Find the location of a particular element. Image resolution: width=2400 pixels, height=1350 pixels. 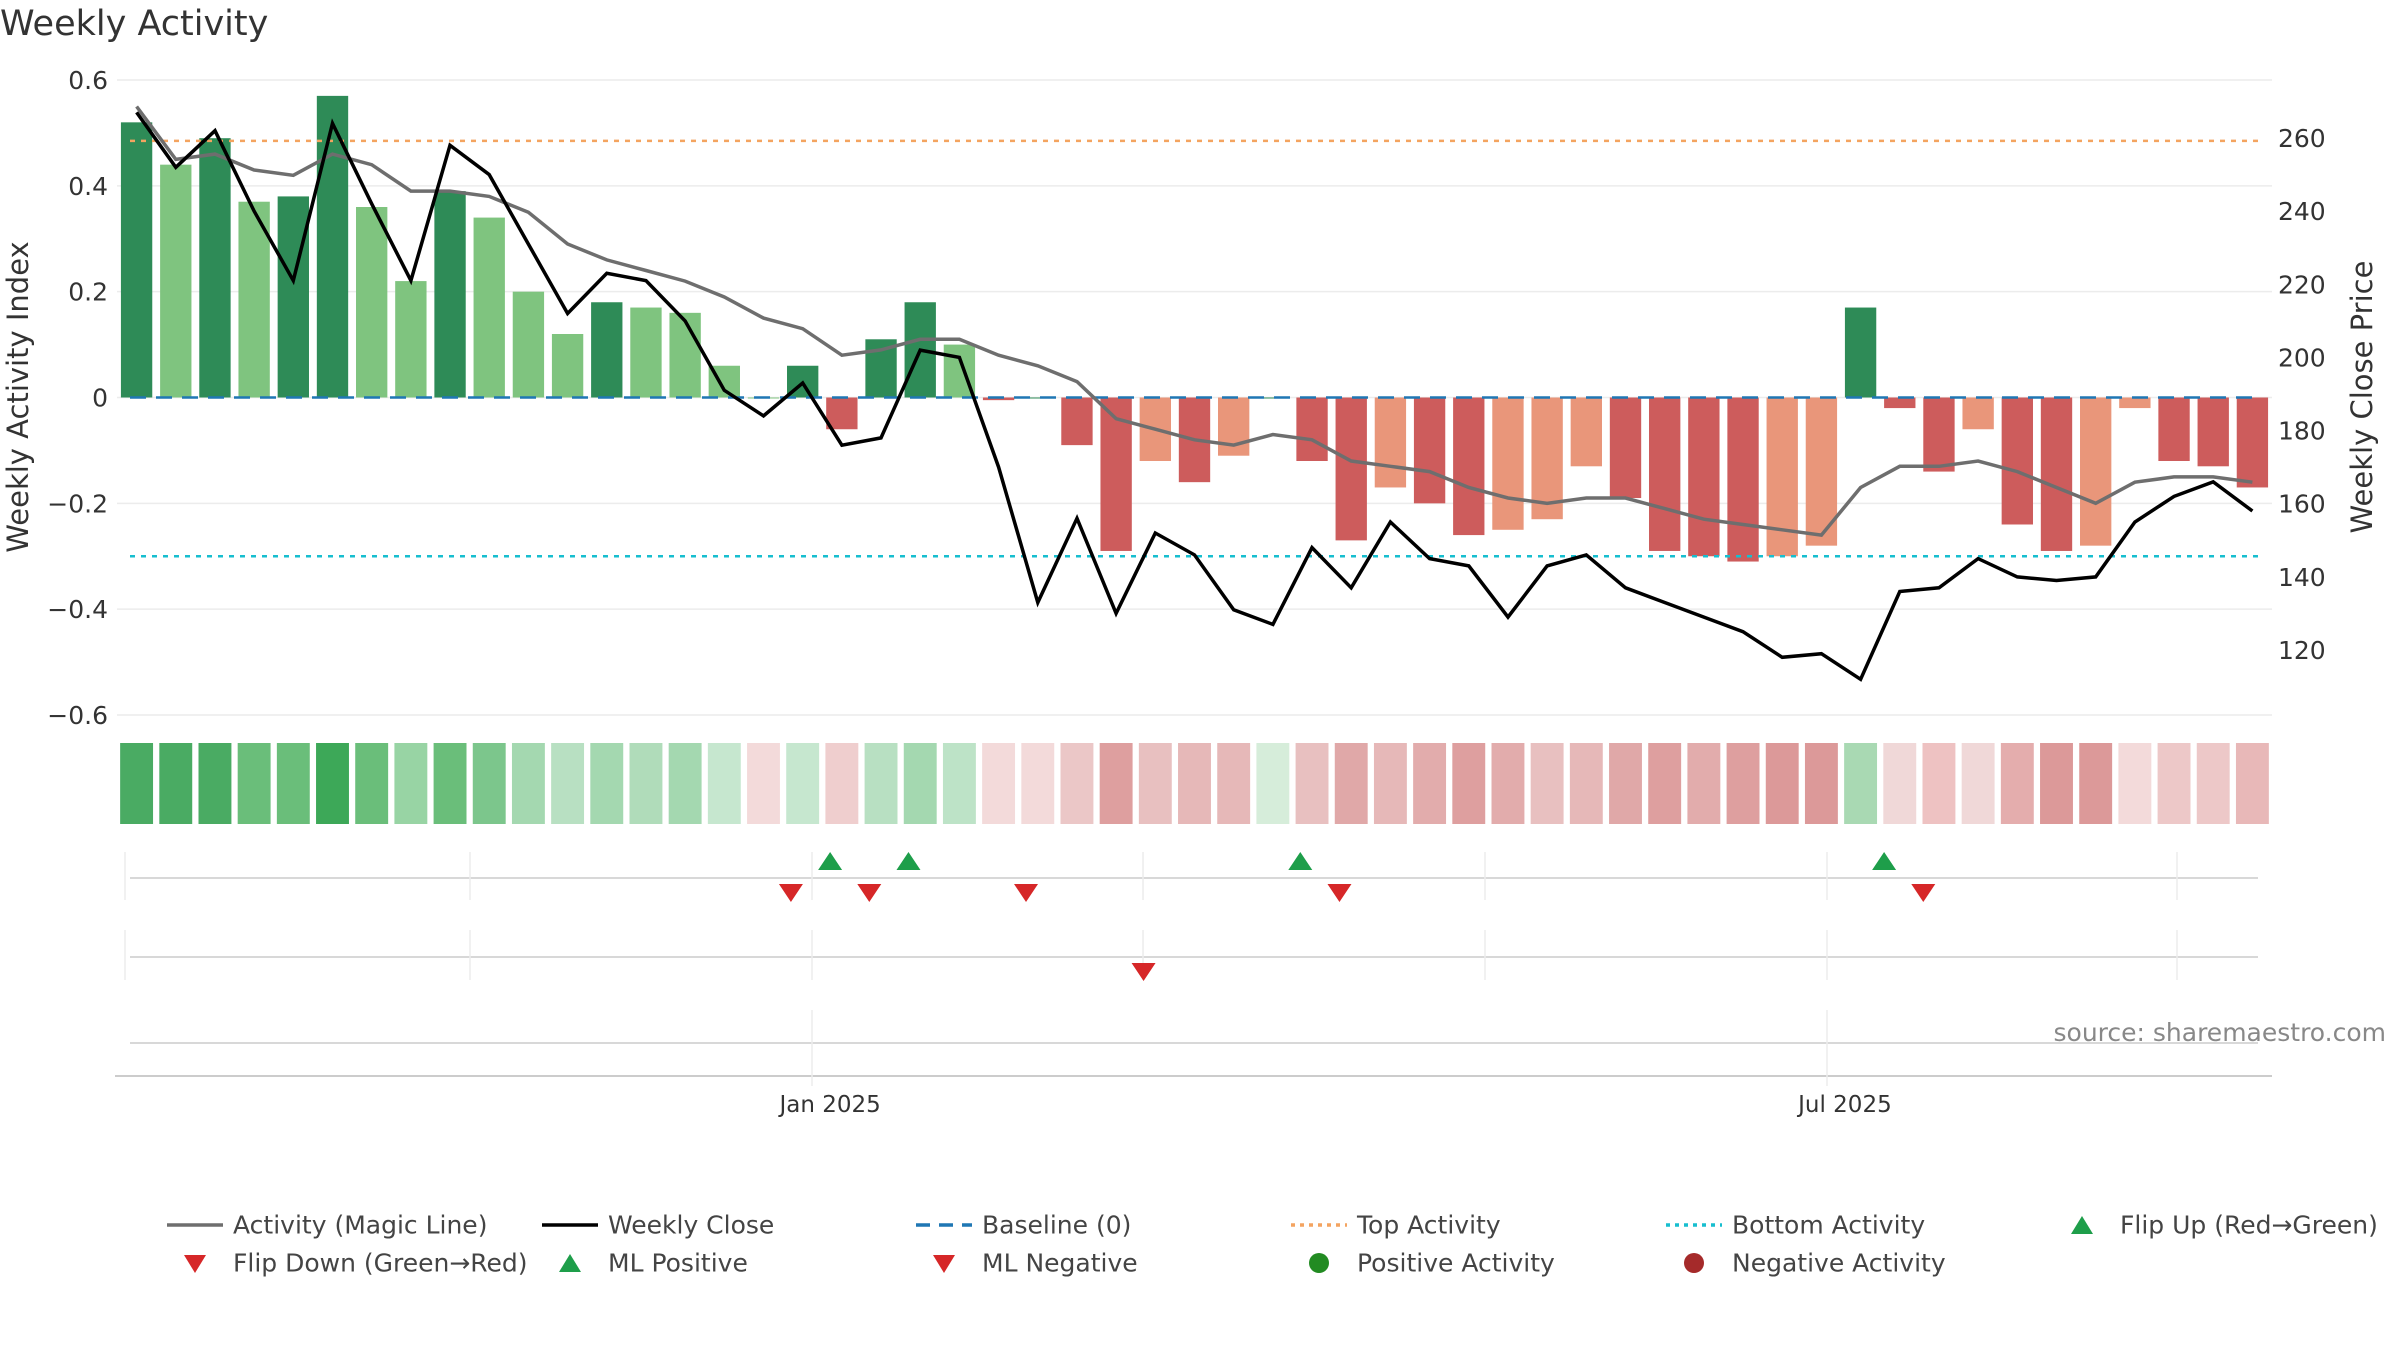

y-tick-left: 0.4 is located at coordinates (88, 186).